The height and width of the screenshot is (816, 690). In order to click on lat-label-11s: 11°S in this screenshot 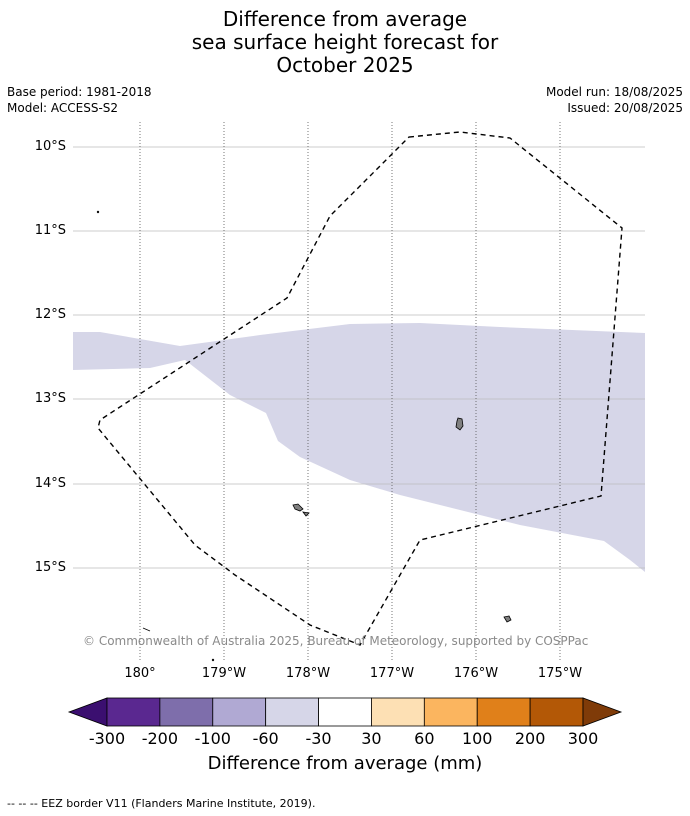, I will do `click(50, 230)`.